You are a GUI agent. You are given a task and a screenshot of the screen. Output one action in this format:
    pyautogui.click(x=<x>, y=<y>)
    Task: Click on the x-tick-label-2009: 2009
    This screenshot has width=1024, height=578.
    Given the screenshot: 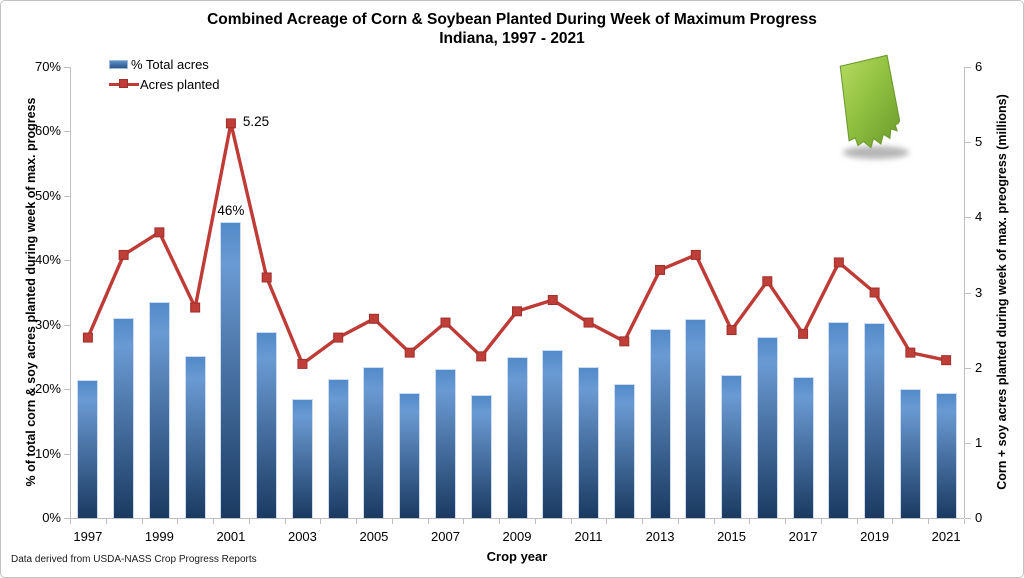 What is the action you would take?
    pyautogui.click(x=517, y=536)
    